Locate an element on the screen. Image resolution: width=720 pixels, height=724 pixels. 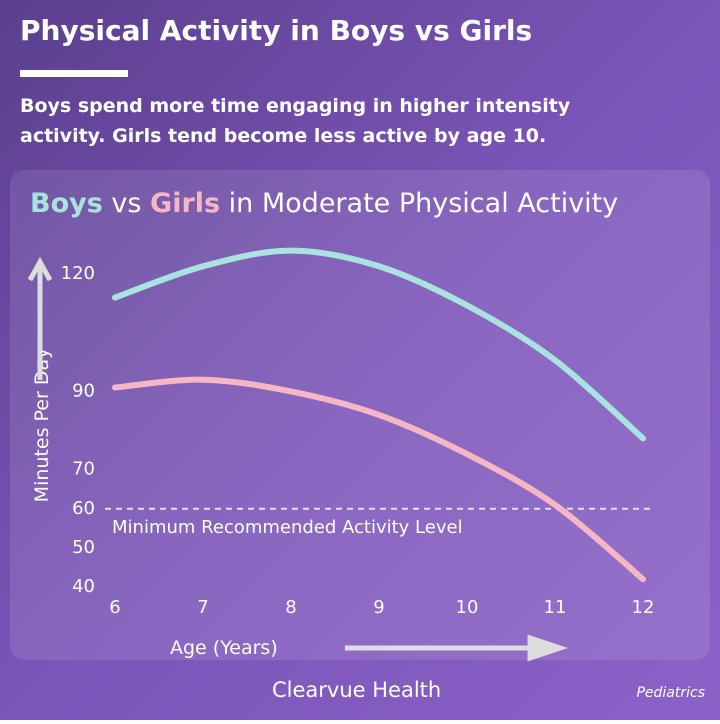
reference-label: Minimum Recommended Activity Level is located at coordinates (287, 527).